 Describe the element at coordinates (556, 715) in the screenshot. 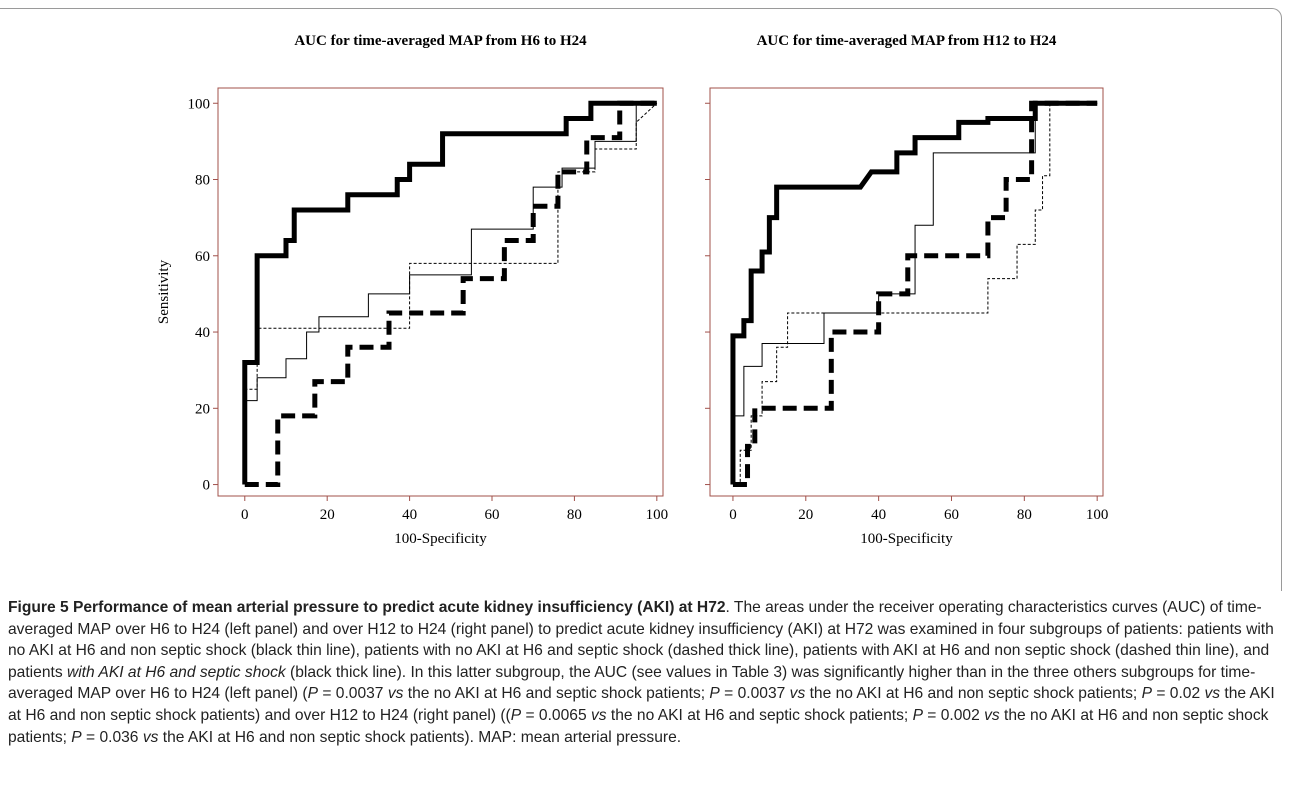

I see `caption-text: = 0.0065` at that location.